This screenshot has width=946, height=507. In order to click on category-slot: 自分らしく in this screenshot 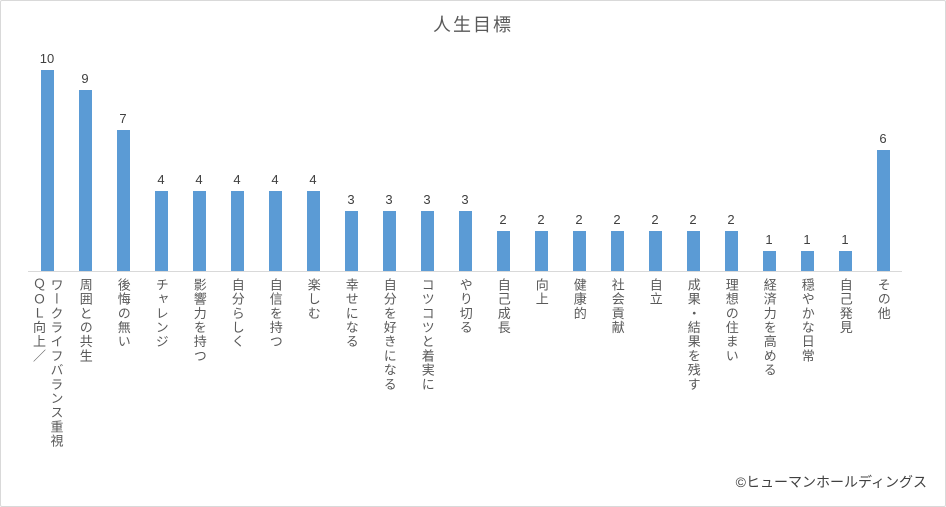, I will do `click(237, 391)`.